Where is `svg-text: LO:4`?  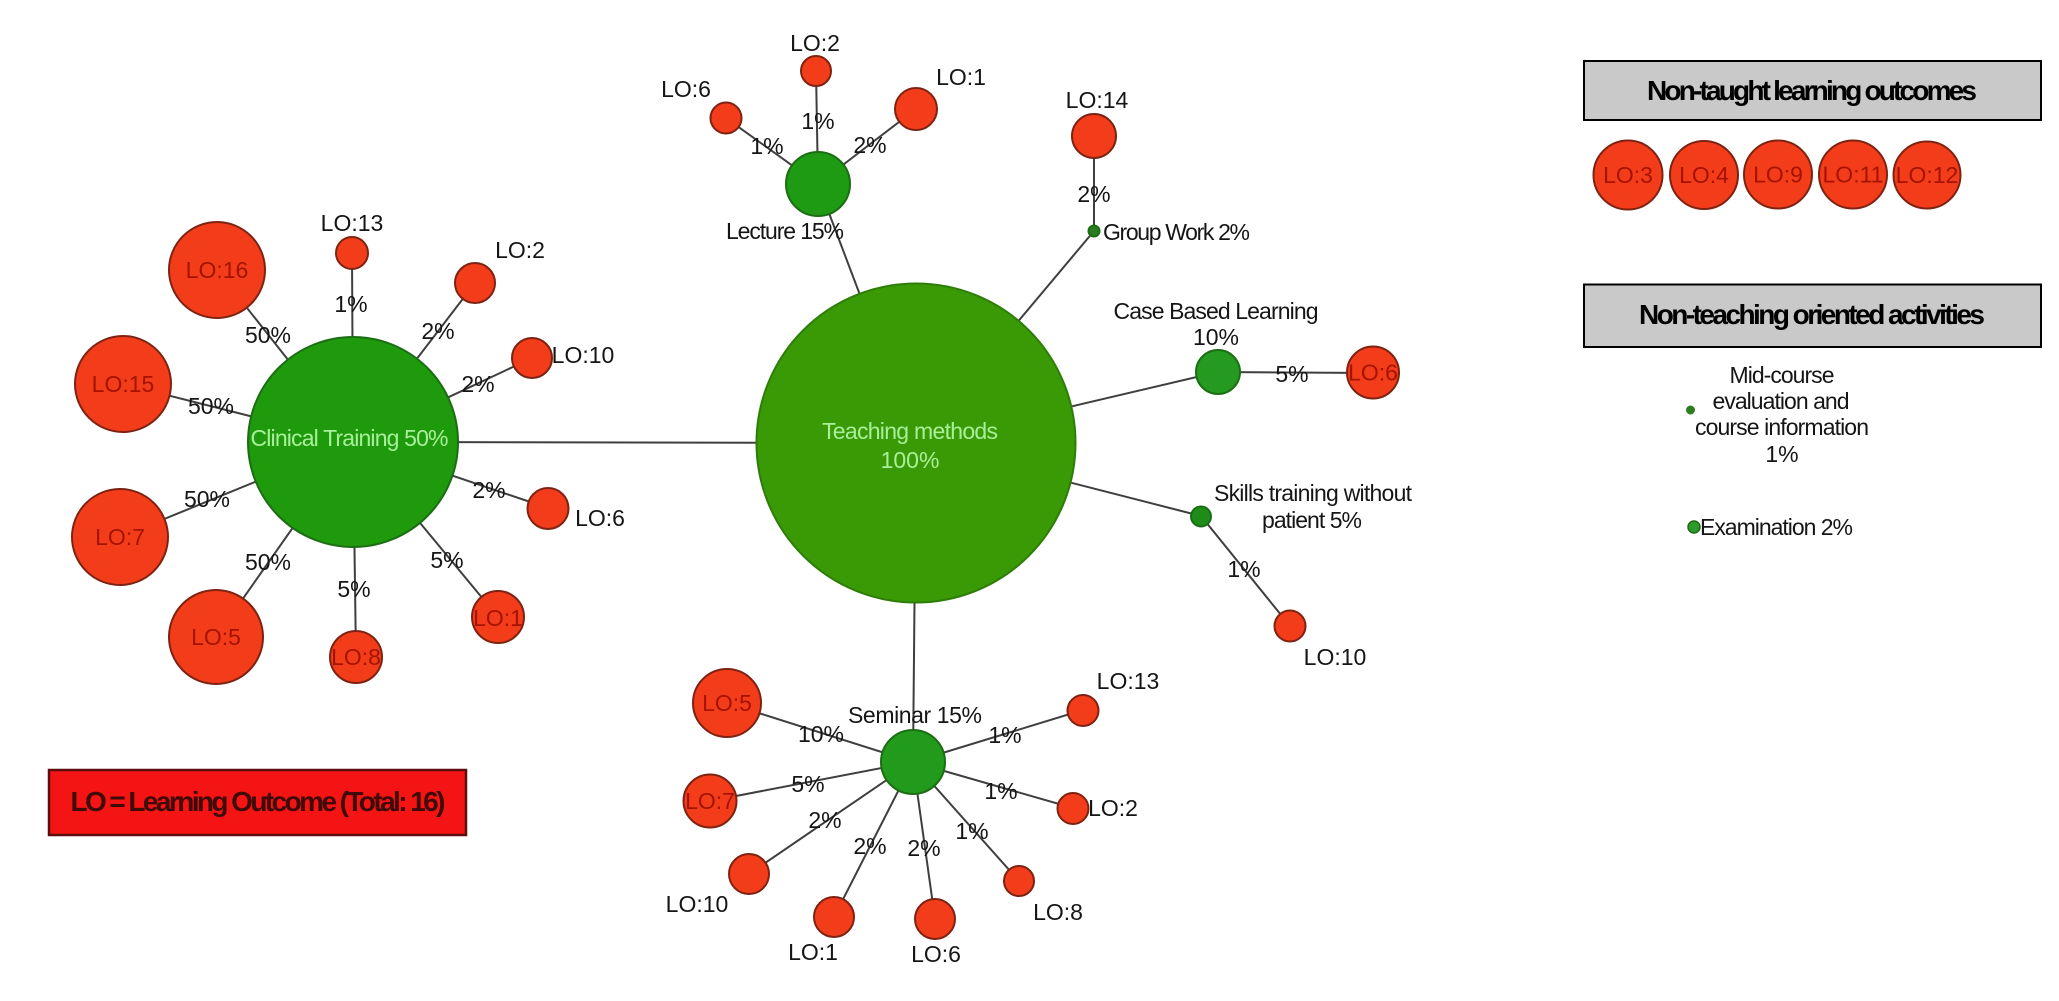
svg-text: LO:4 is located at coordinates (1704, 175).